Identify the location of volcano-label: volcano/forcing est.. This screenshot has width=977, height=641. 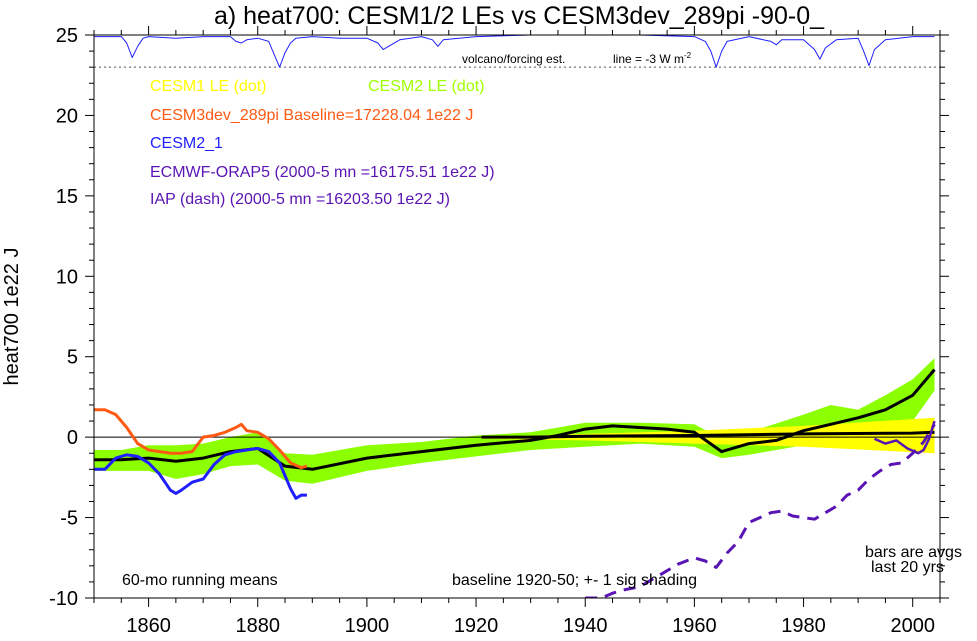
(513, 59).